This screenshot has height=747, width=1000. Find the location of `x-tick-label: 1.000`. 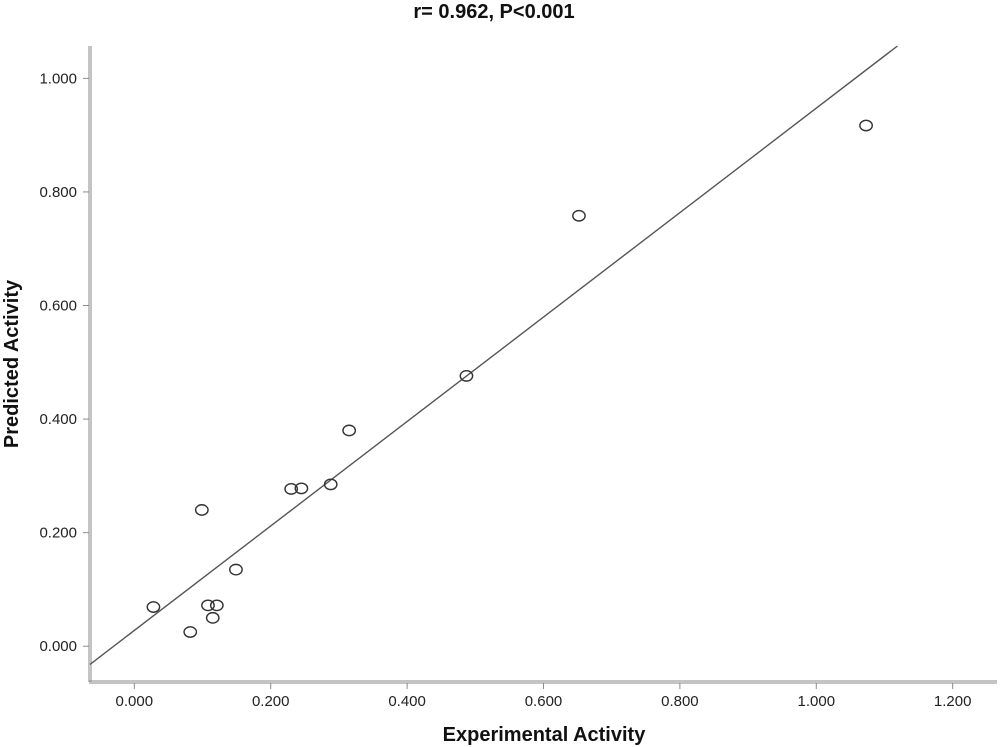

x-tick-label: 1.000 is located at coordinates (817, 701).